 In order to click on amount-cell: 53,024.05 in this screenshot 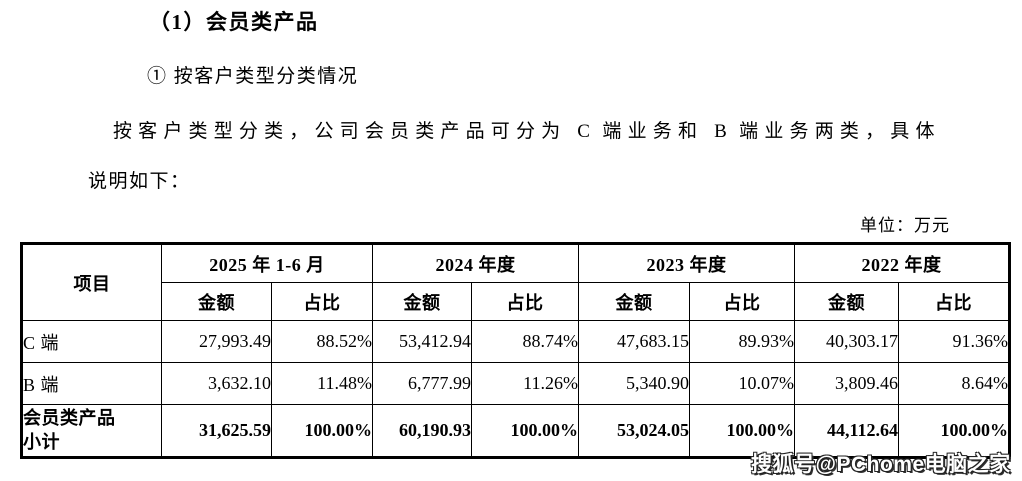, I will do `click(634, 431)`.